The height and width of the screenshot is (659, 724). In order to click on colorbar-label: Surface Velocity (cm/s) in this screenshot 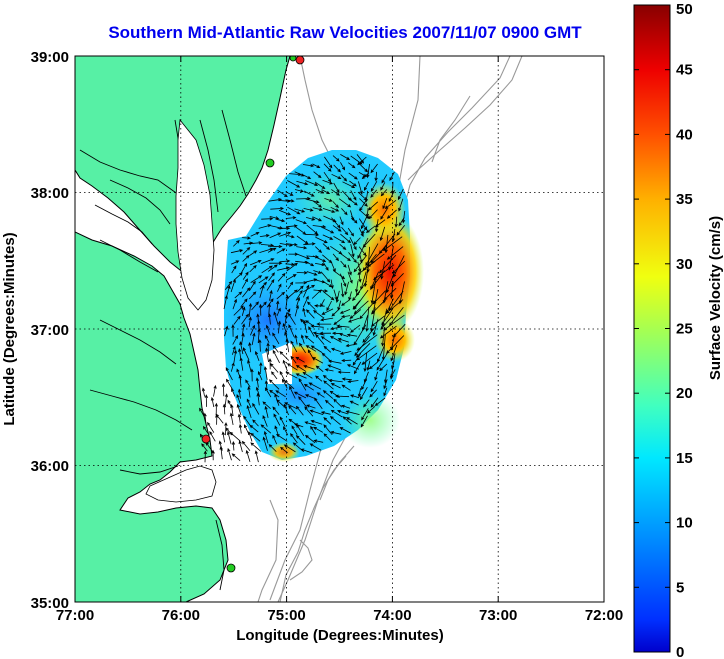, I will do `click(715, 298)`.